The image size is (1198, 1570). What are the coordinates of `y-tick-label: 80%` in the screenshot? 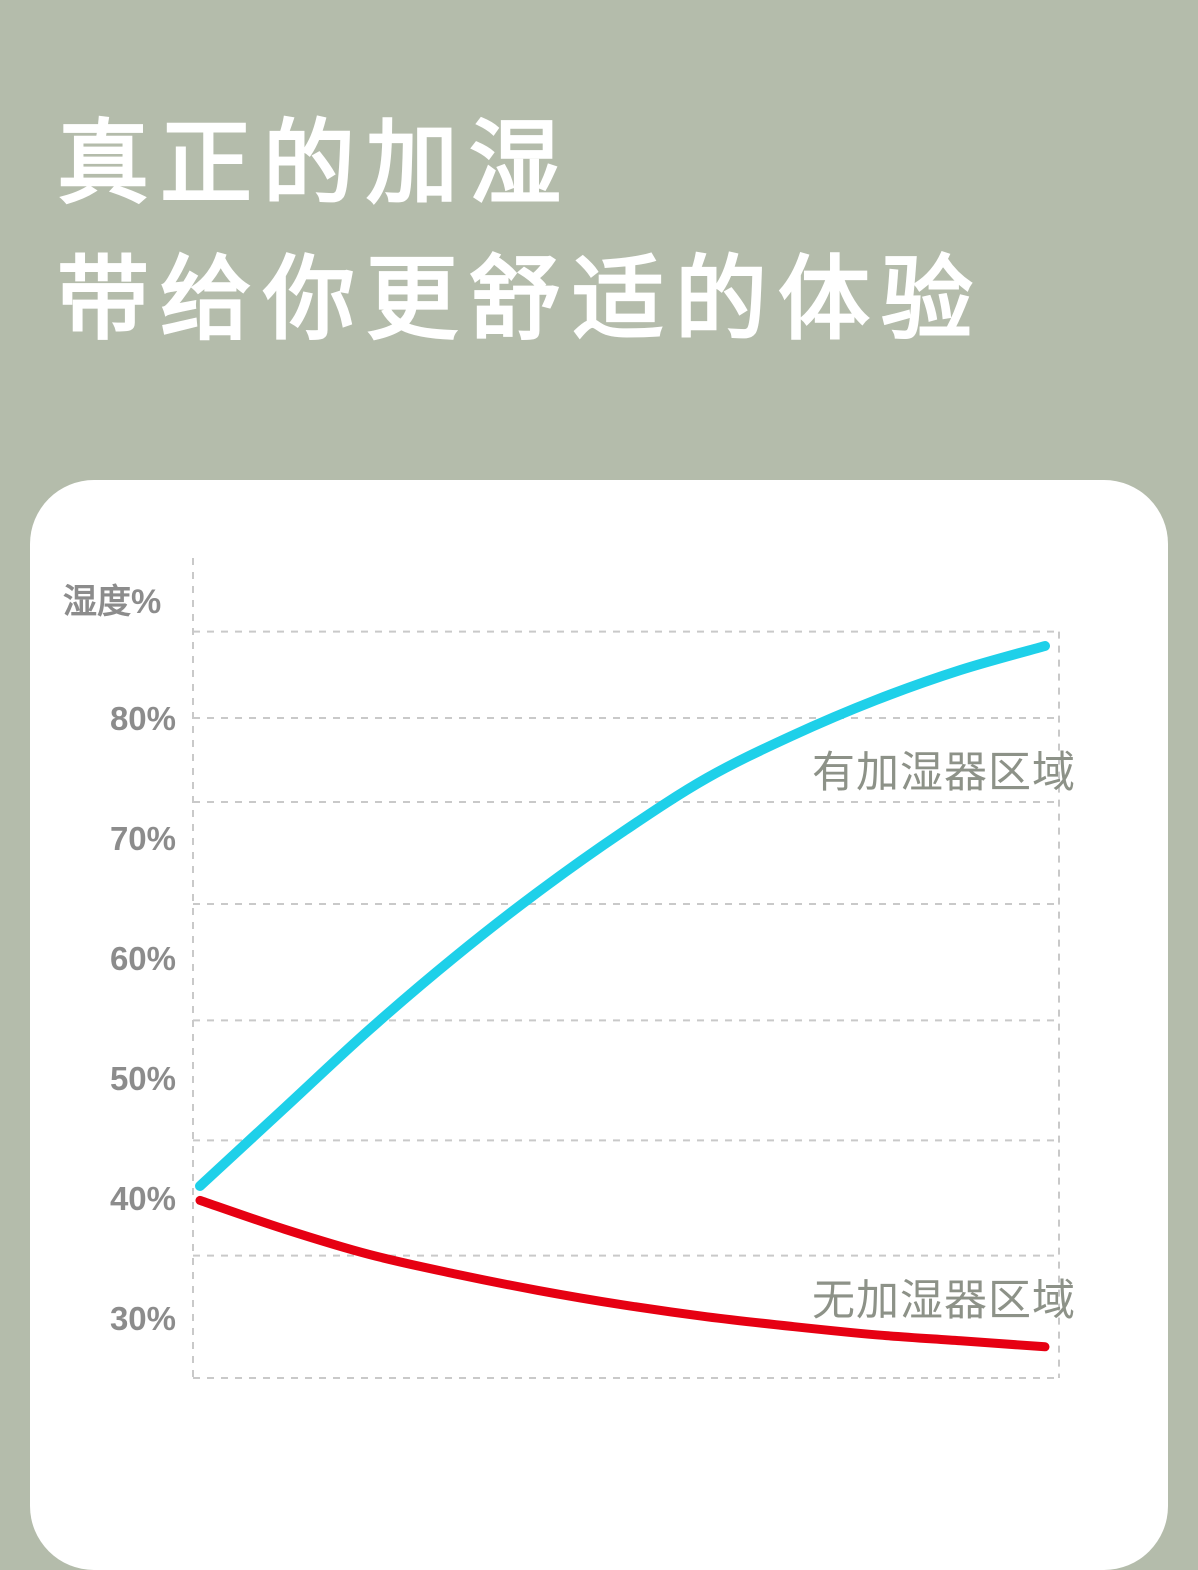 It's located at (143, 718).